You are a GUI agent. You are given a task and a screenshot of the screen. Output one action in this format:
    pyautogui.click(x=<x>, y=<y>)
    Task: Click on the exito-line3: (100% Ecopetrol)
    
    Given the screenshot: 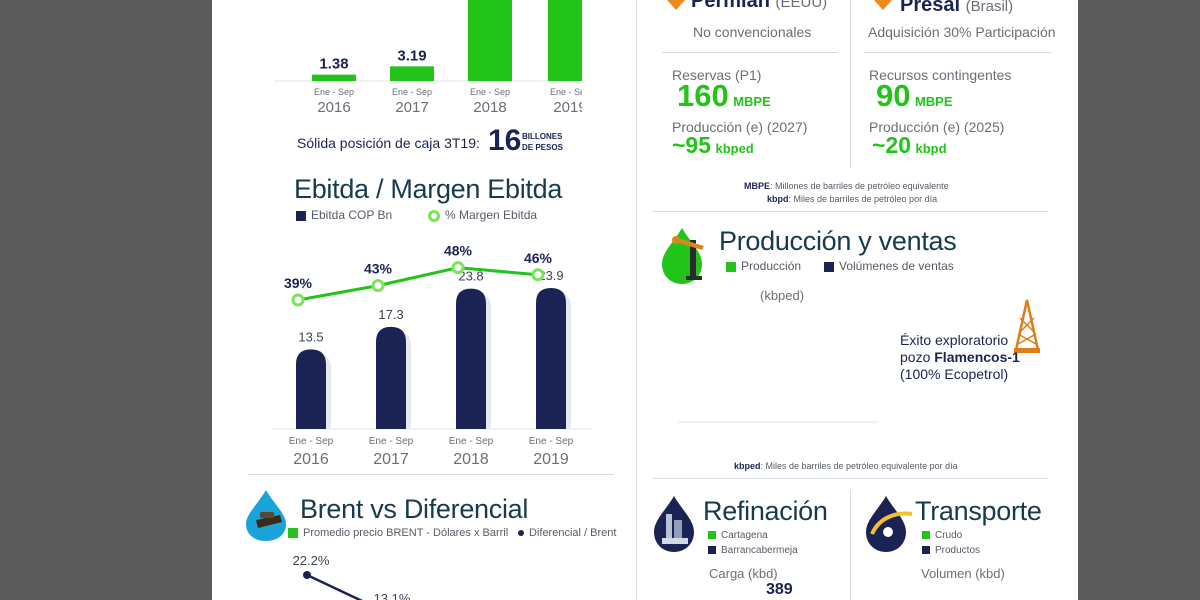 What is the action you would take?
    pyautogui.click(x=954, y=374)
    